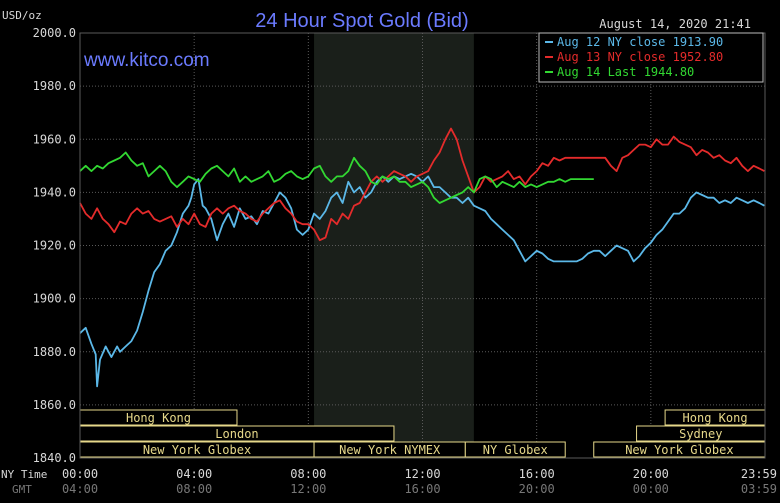  Describe the element at coordinates (759, 489) in the screenshot. I see `x-tick-label-gmt: 03:59` at that location.